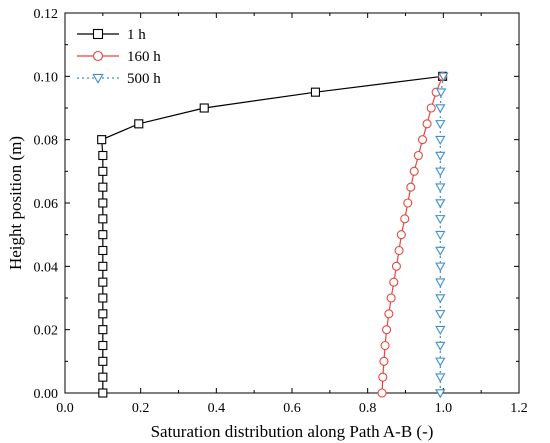  Describe the element at coordinates (141, 408) in the screenshot. I see `x-tick-label: 0.2` at that location.